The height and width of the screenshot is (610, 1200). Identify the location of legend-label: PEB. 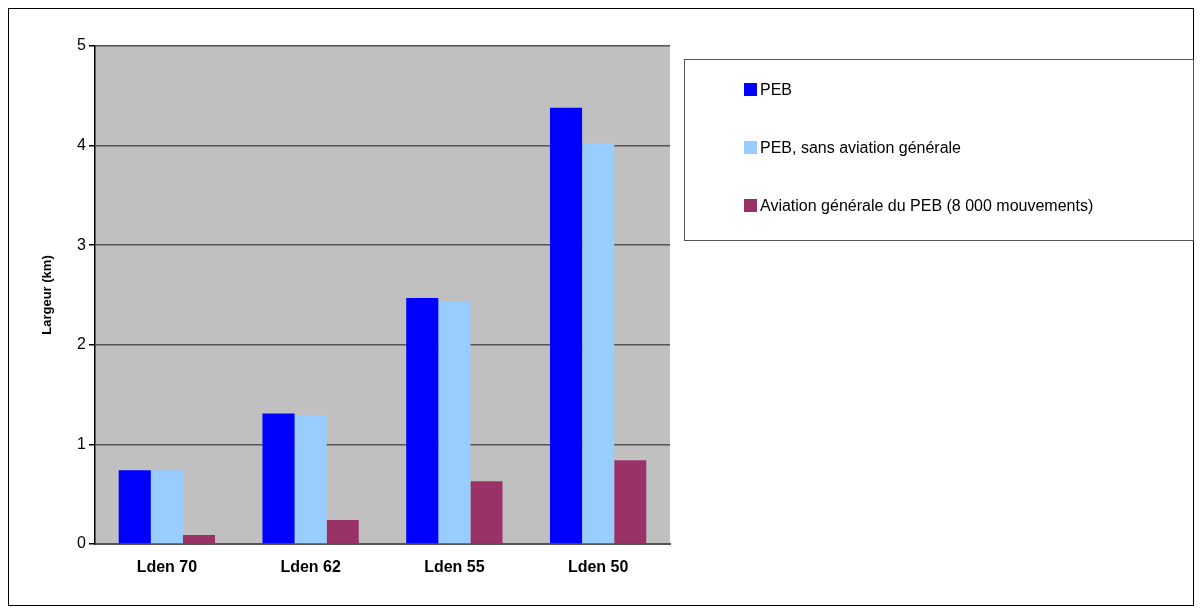
(776, 89).